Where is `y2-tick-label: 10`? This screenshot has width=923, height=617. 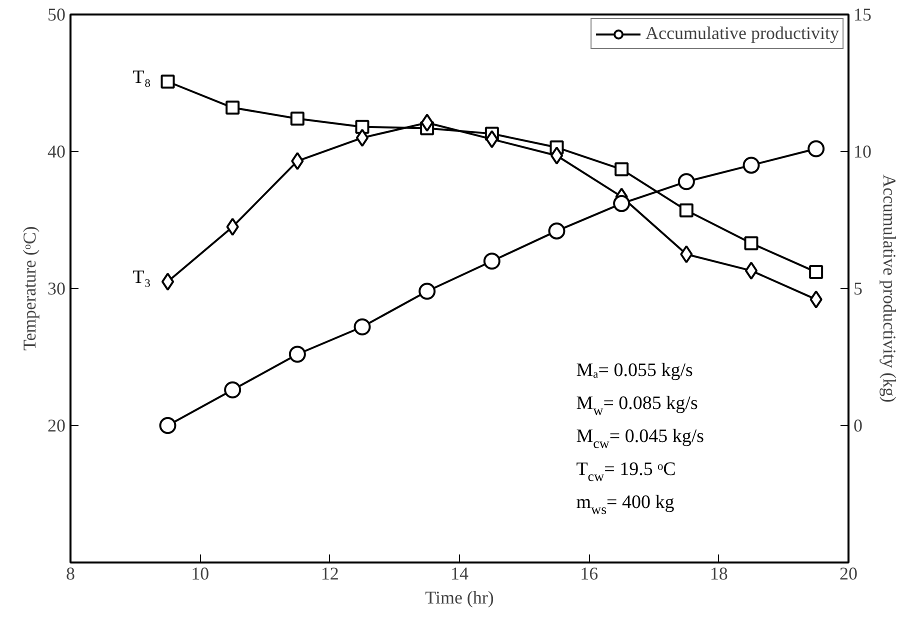
y2-tick-label: 10 is located at coordinates (863, 152).